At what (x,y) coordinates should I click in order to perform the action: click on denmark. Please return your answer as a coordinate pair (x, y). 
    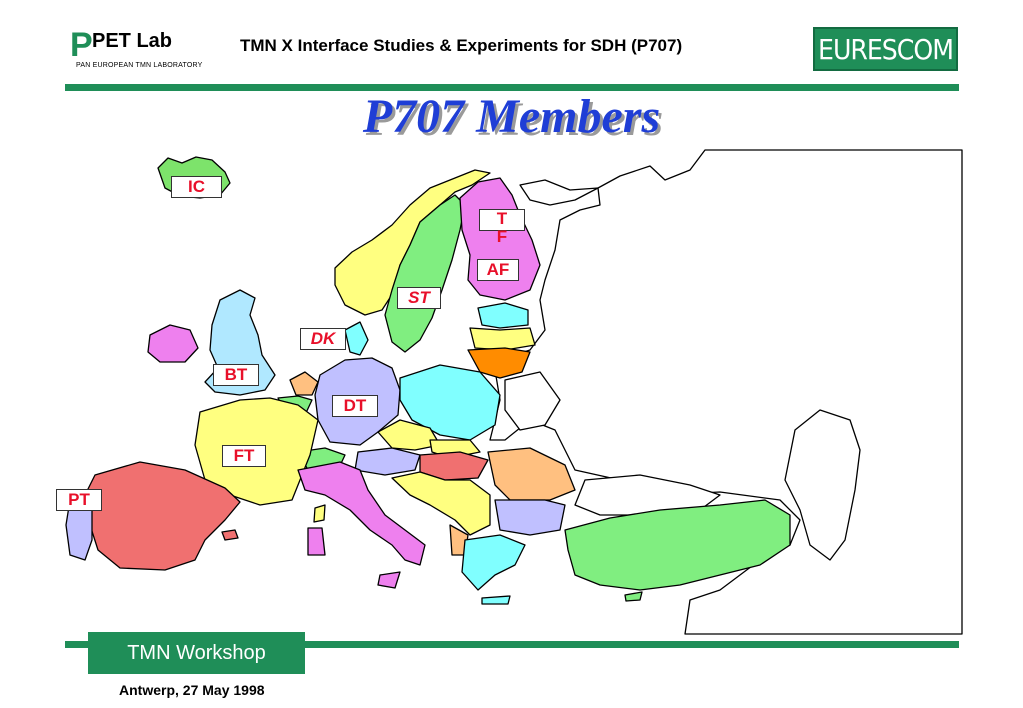
    Looking at the image, I should click on (356, 338).